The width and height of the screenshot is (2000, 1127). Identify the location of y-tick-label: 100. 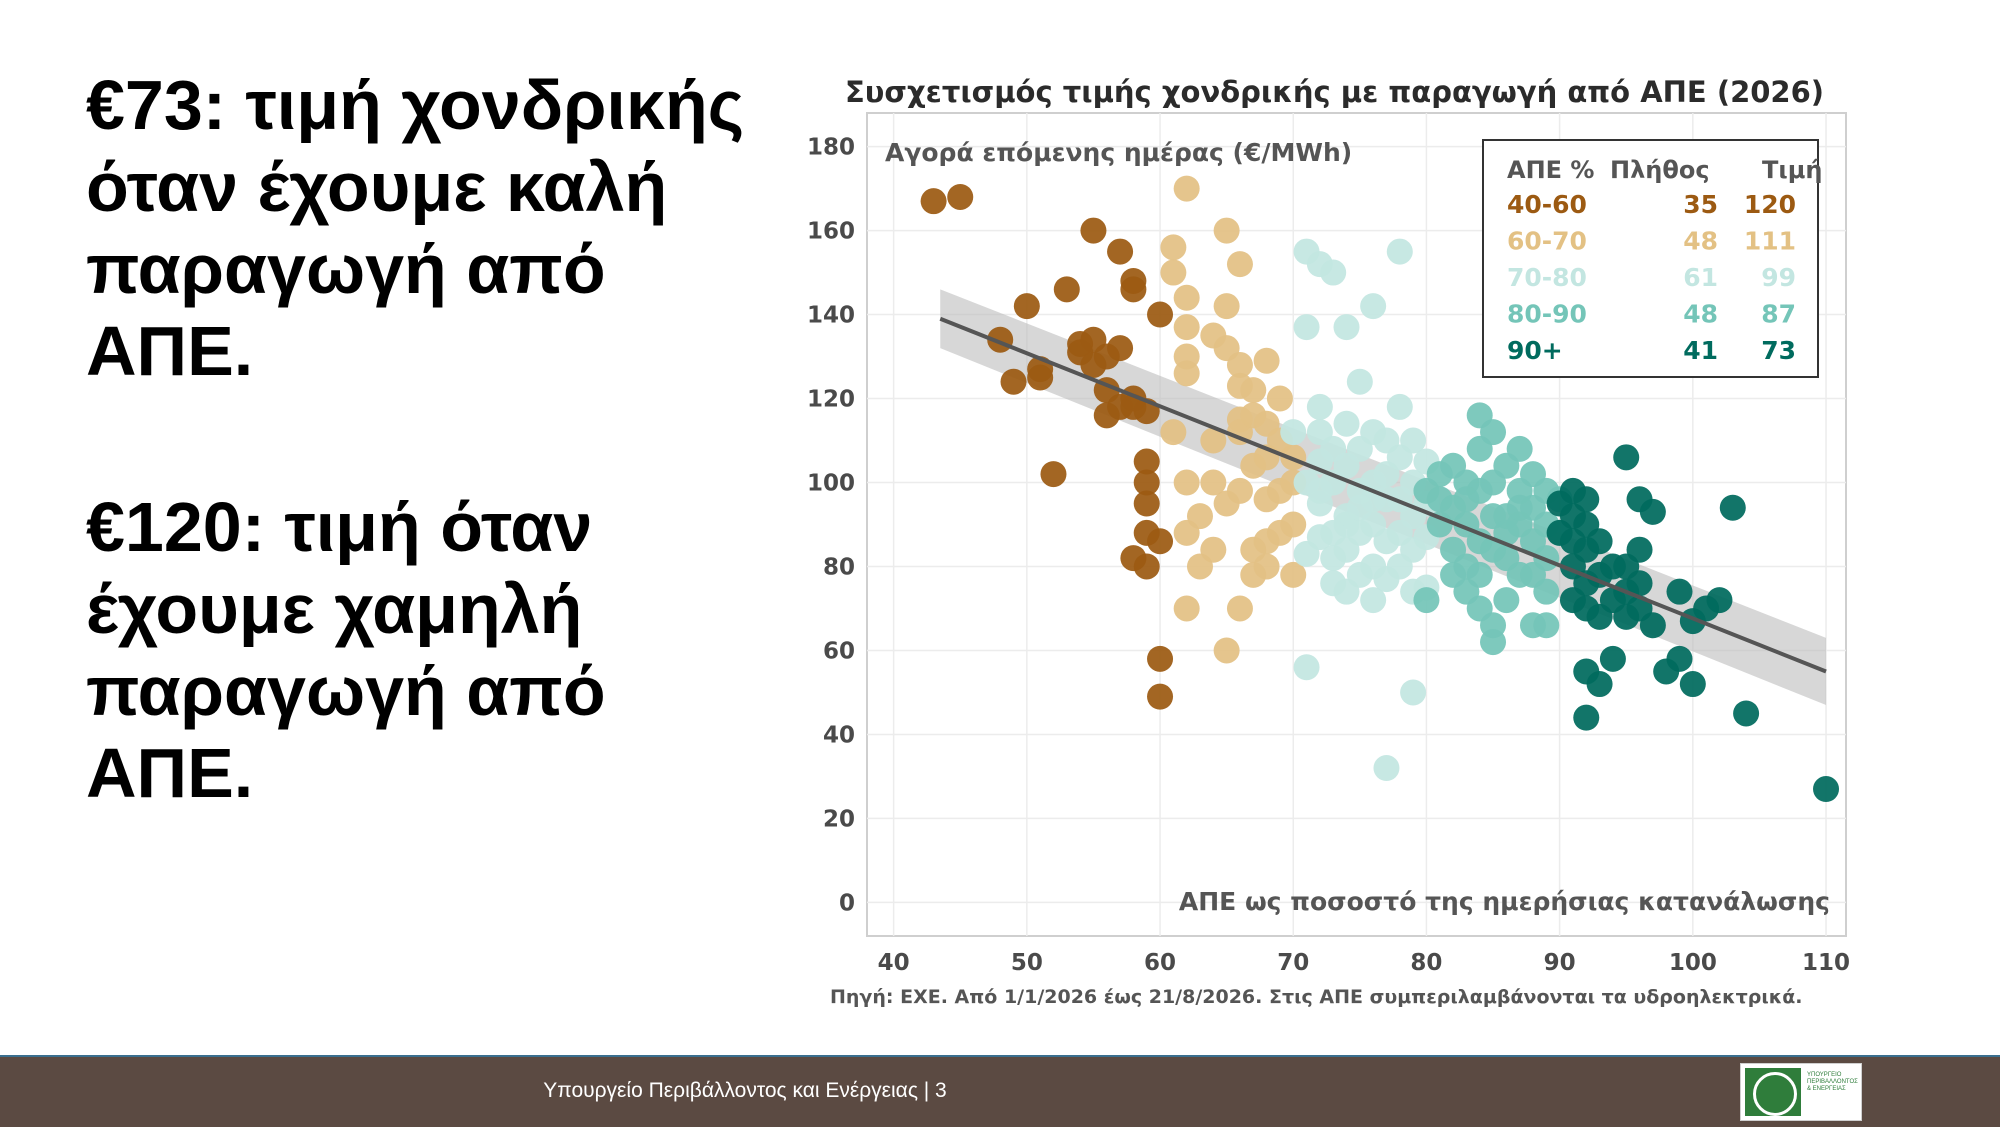
(831, 484).